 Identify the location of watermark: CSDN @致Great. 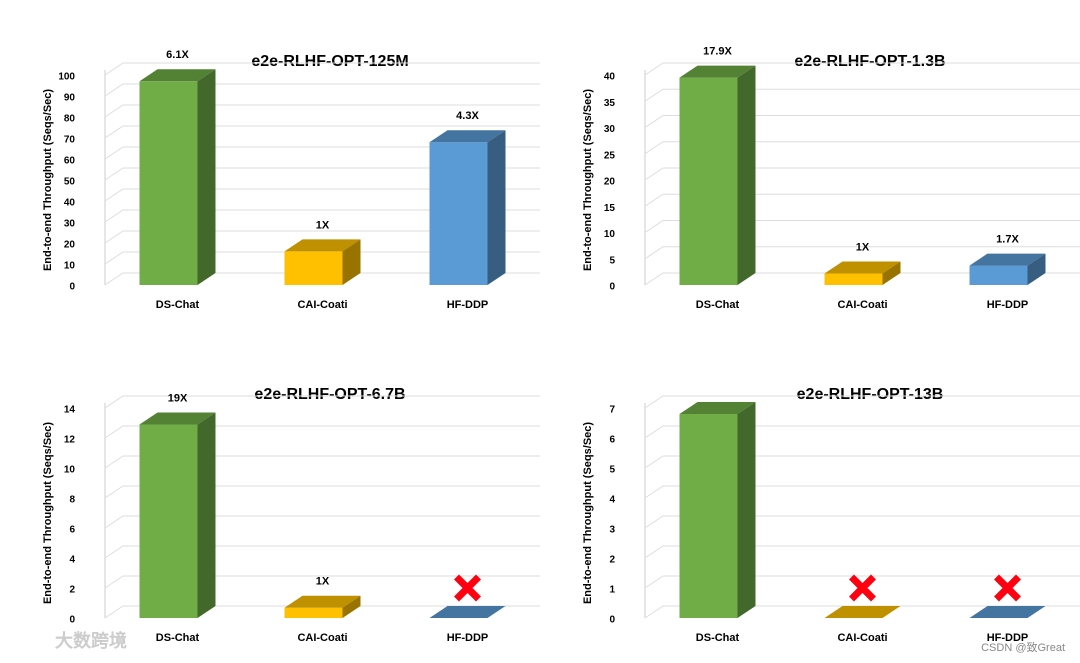
(1023, 647).